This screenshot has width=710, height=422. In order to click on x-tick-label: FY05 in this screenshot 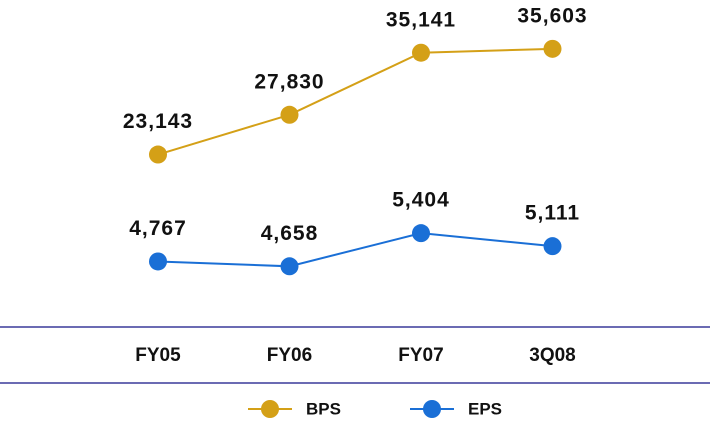, I will do `click(158, 355)`.